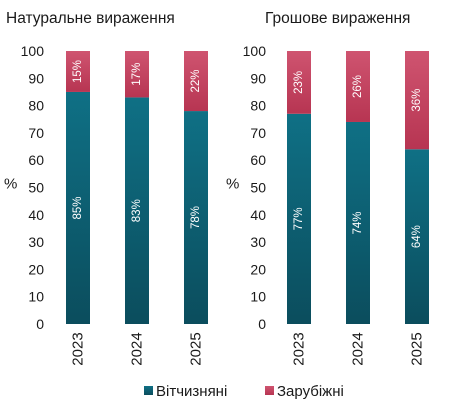 The height and width of the screenshot is (407, 449). What do you see at coordinates (244, 391) in the screenshot?
I see `legend: Вітчизняні Зарубіжні` at bounding box center [244, 391].